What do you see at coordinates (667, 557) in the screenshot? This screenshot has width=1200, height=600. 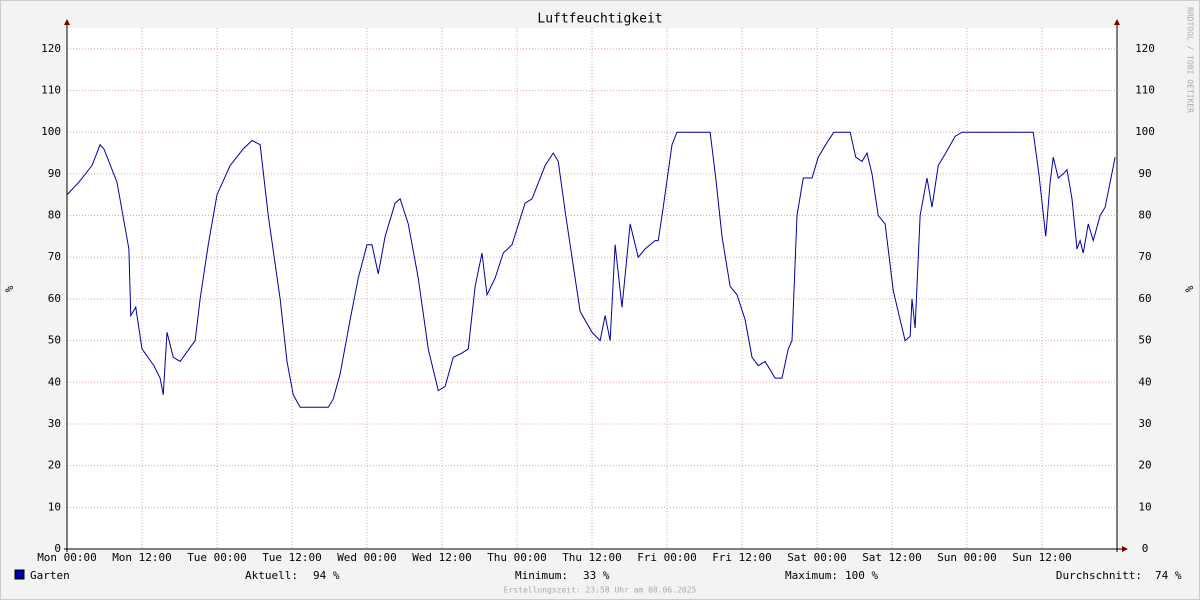 I see `x-tick-label: Fri 00:00` at bounding box center [667, 557].